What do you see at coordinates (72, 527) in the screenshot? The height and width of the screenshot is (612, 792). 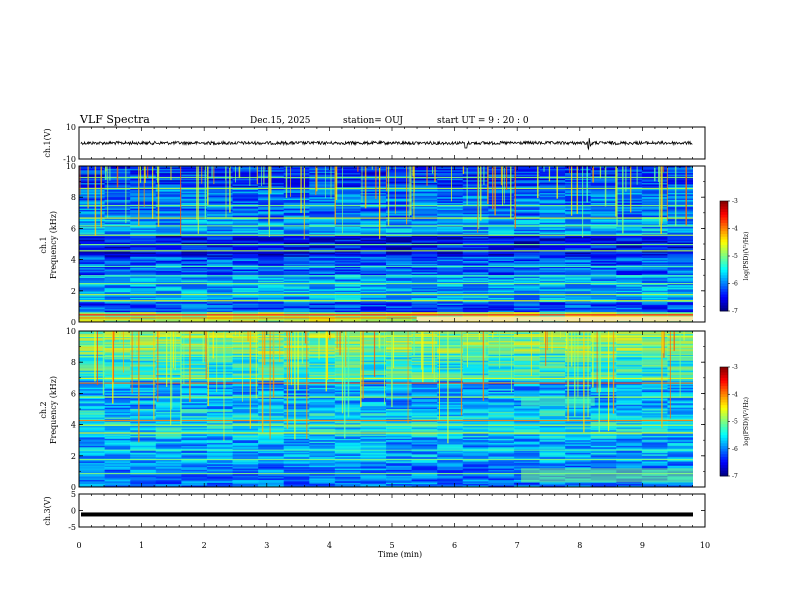 I see `y-tick-label: -5` at bounding box center [72, 527].